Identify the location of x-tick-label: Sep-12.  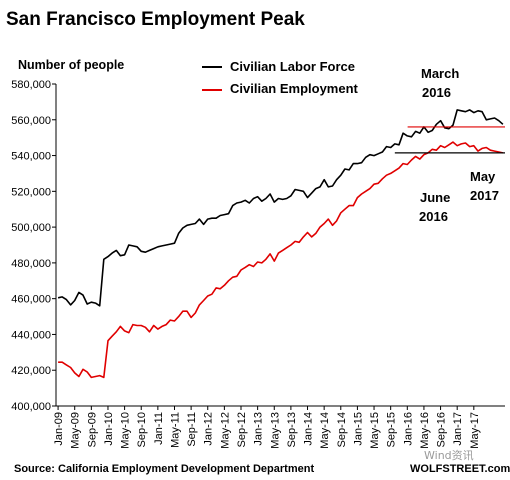
(242, 429).